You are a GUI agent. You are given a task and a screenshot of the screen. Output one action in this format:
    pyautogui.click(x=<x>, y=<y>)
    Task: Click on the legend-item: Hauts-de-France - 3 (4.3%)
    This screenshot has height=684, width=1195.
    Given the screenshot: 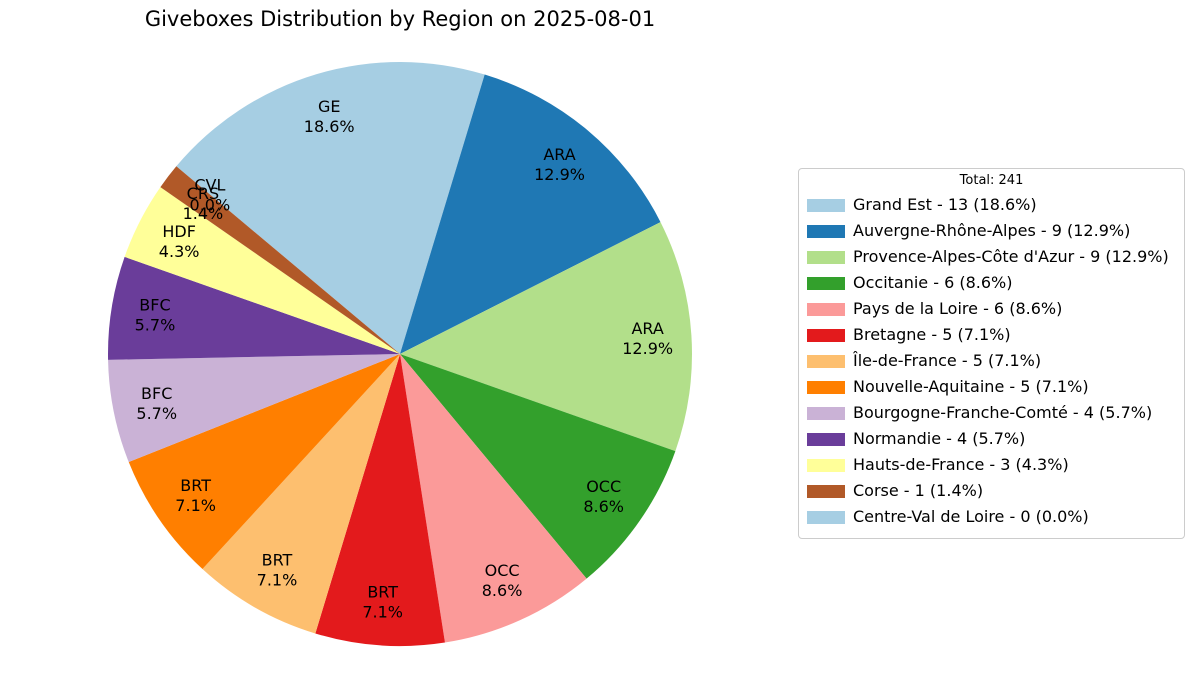 What is the action you would take?
    pyautogui.click(x=991, y=466)
    